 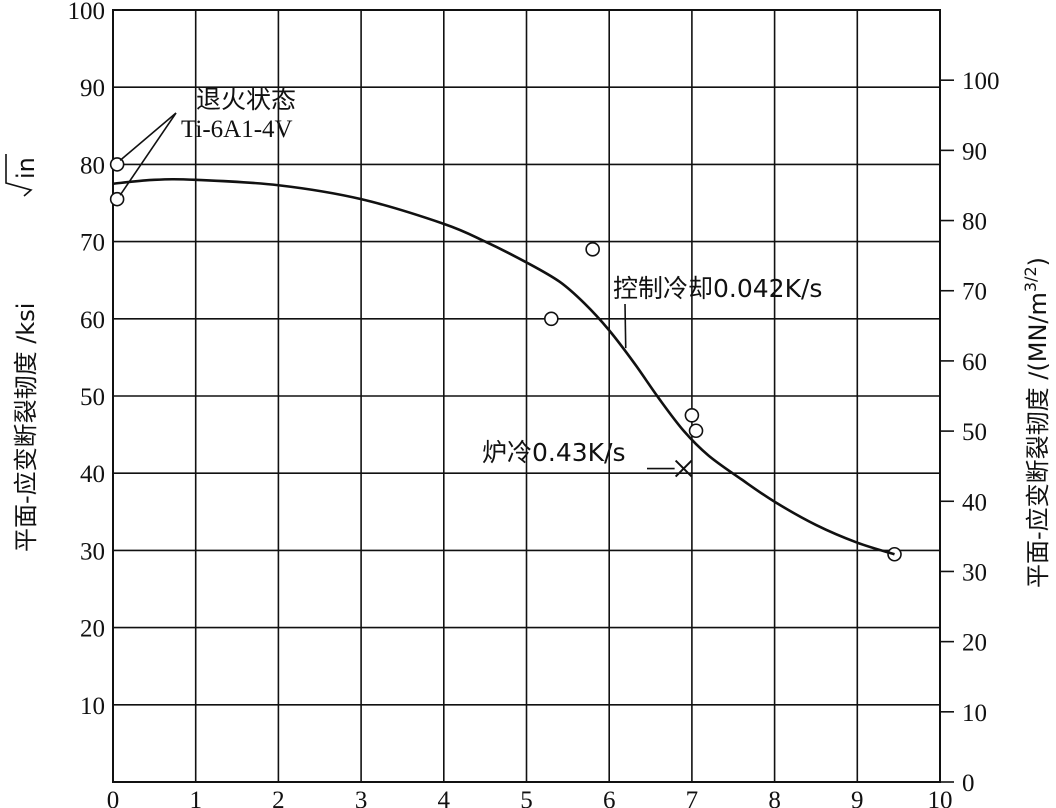 What do you see at coordinates (974, 713) in the screenshot?
I see `y-tick-label-right: 10` at bounding box center [974, 713].